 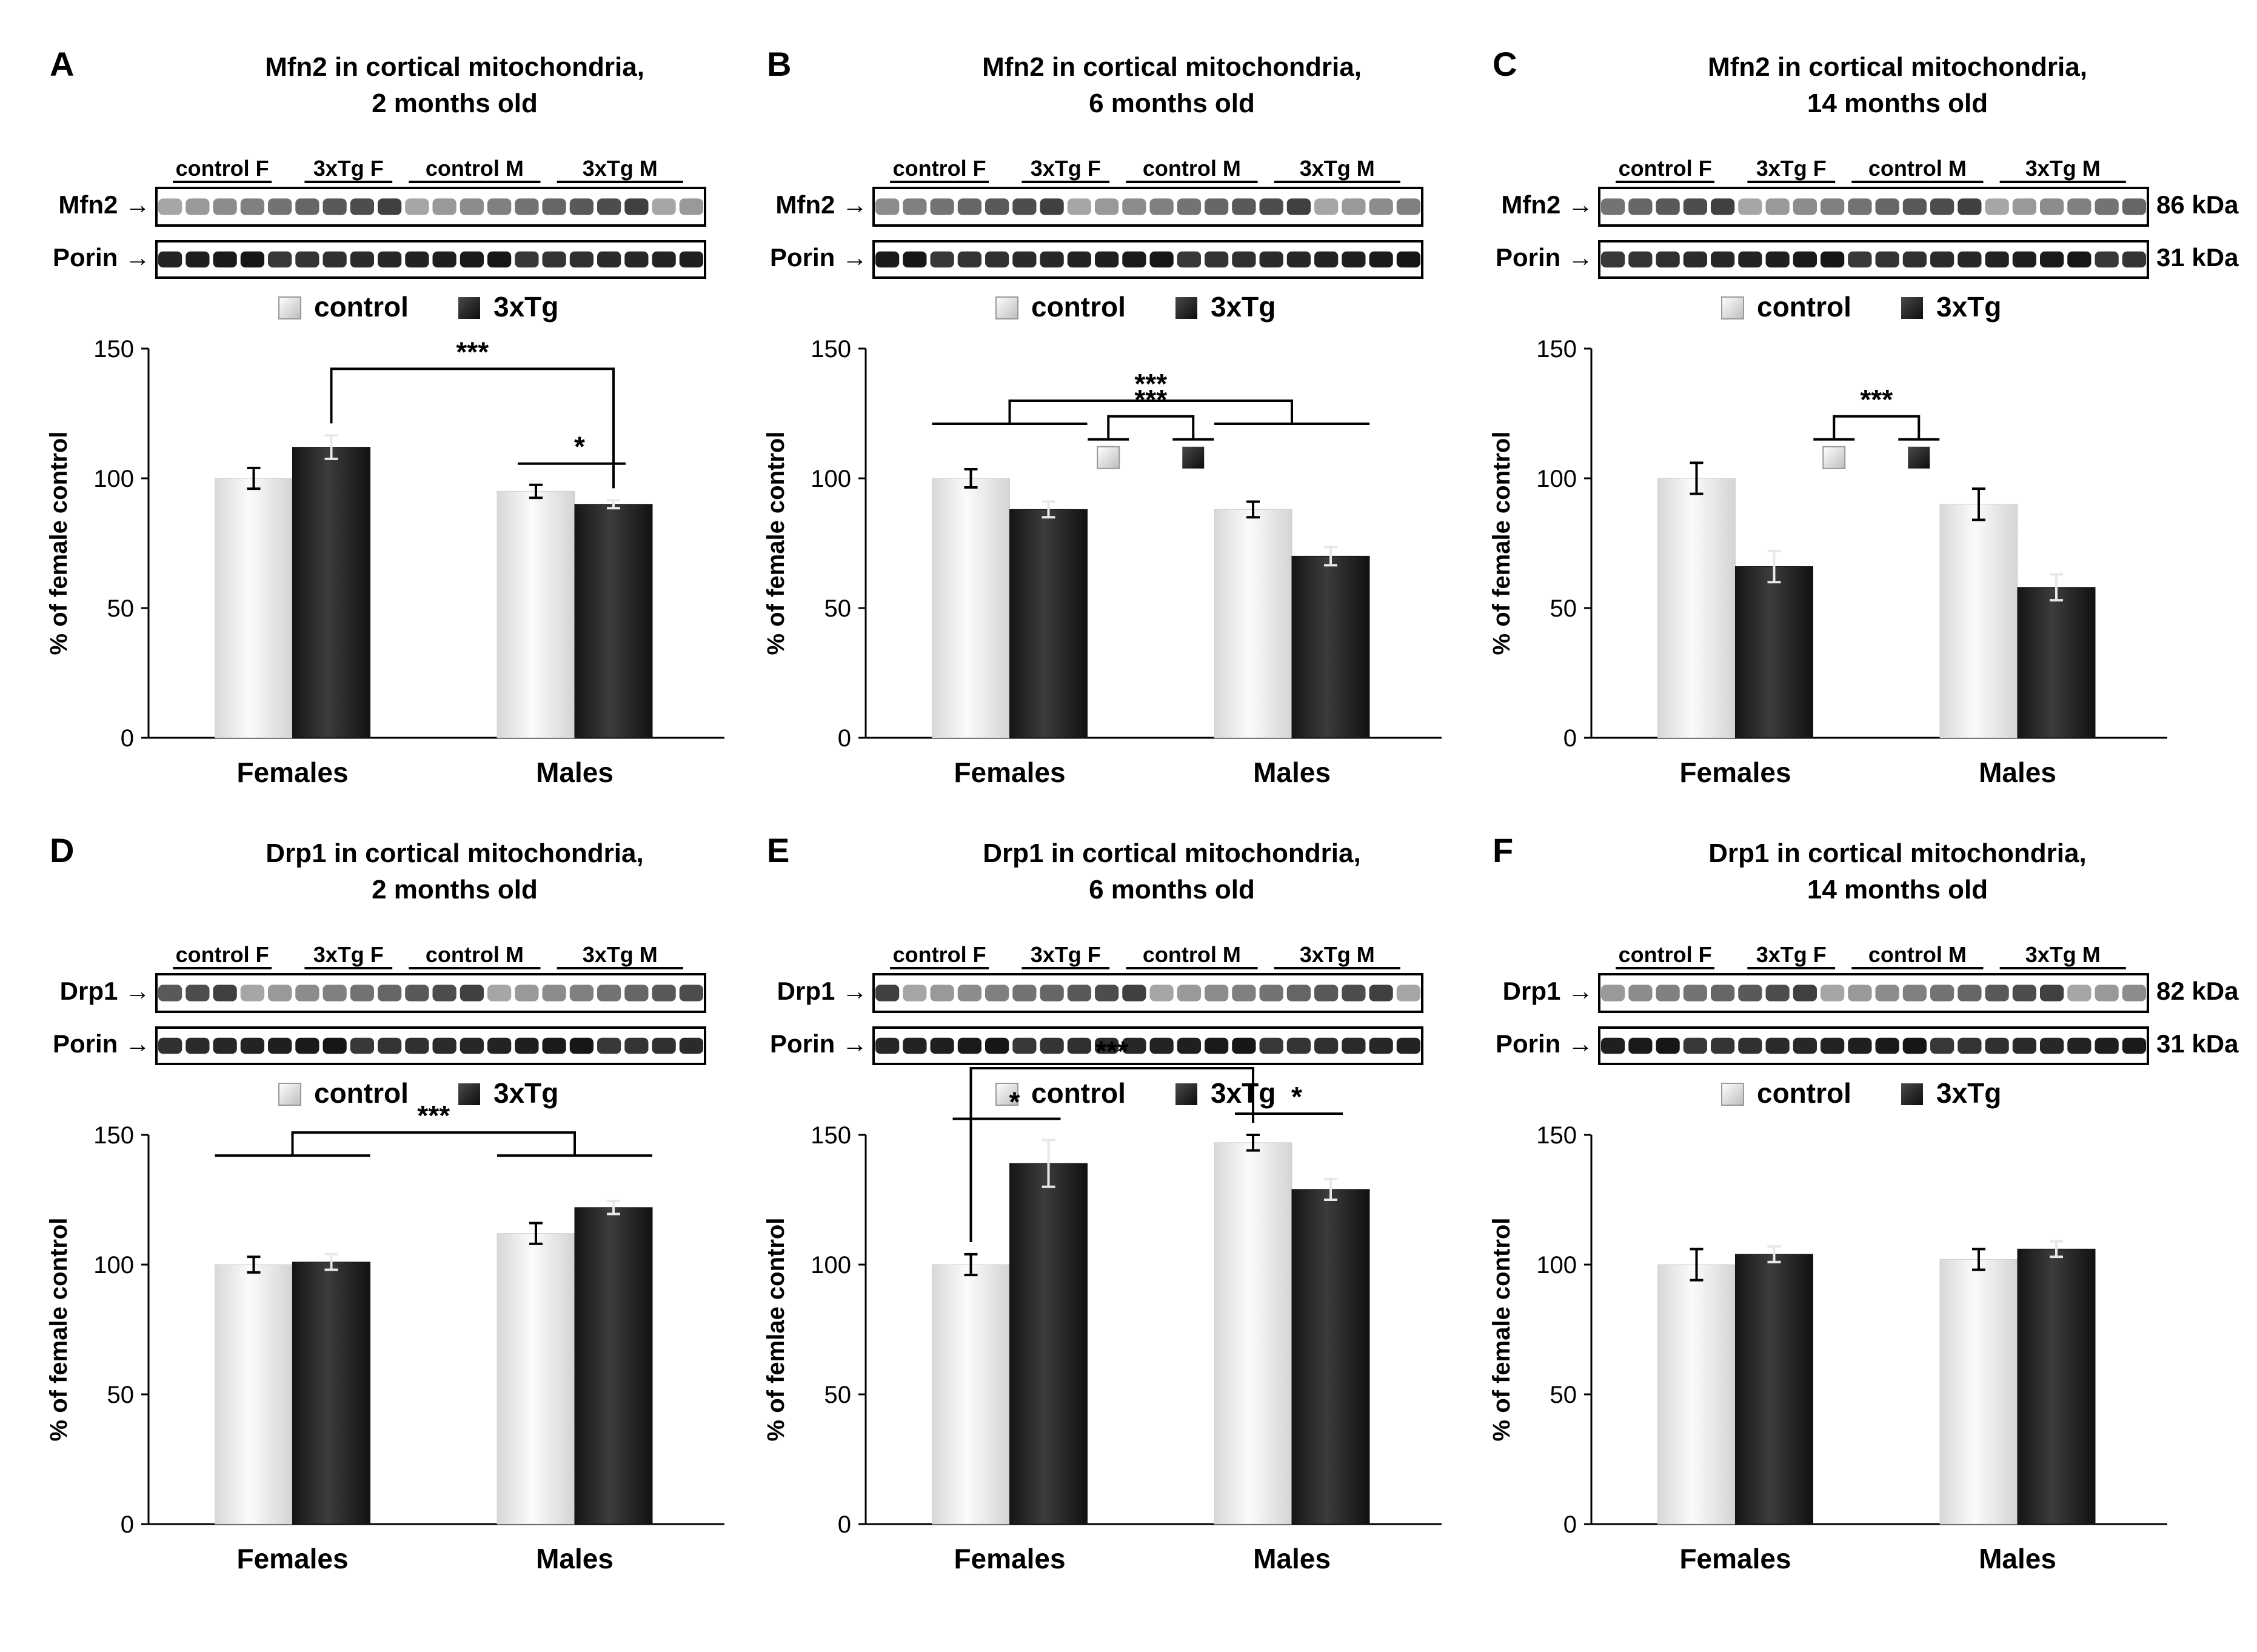 What do you see at coordinates (223, 954) in the screenshot?
I see `blot-group-label: control F` at bounding box center [223, 954].